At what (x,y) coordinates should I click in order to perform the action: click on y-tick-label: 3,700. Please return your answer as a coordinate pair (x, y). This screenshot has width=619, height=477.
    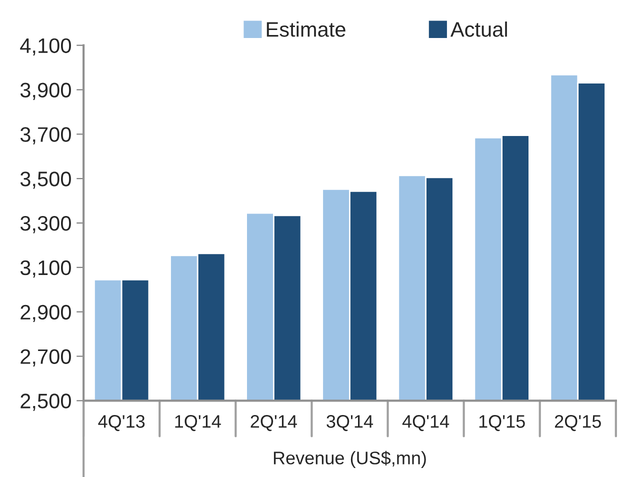
    Looking at the image, I should click on (45, 135).